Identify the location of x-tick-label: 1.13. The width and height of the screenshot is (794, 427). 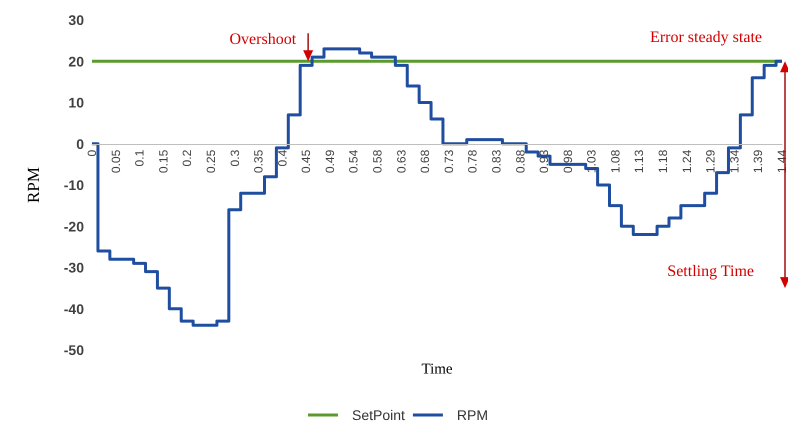
(639, 161).